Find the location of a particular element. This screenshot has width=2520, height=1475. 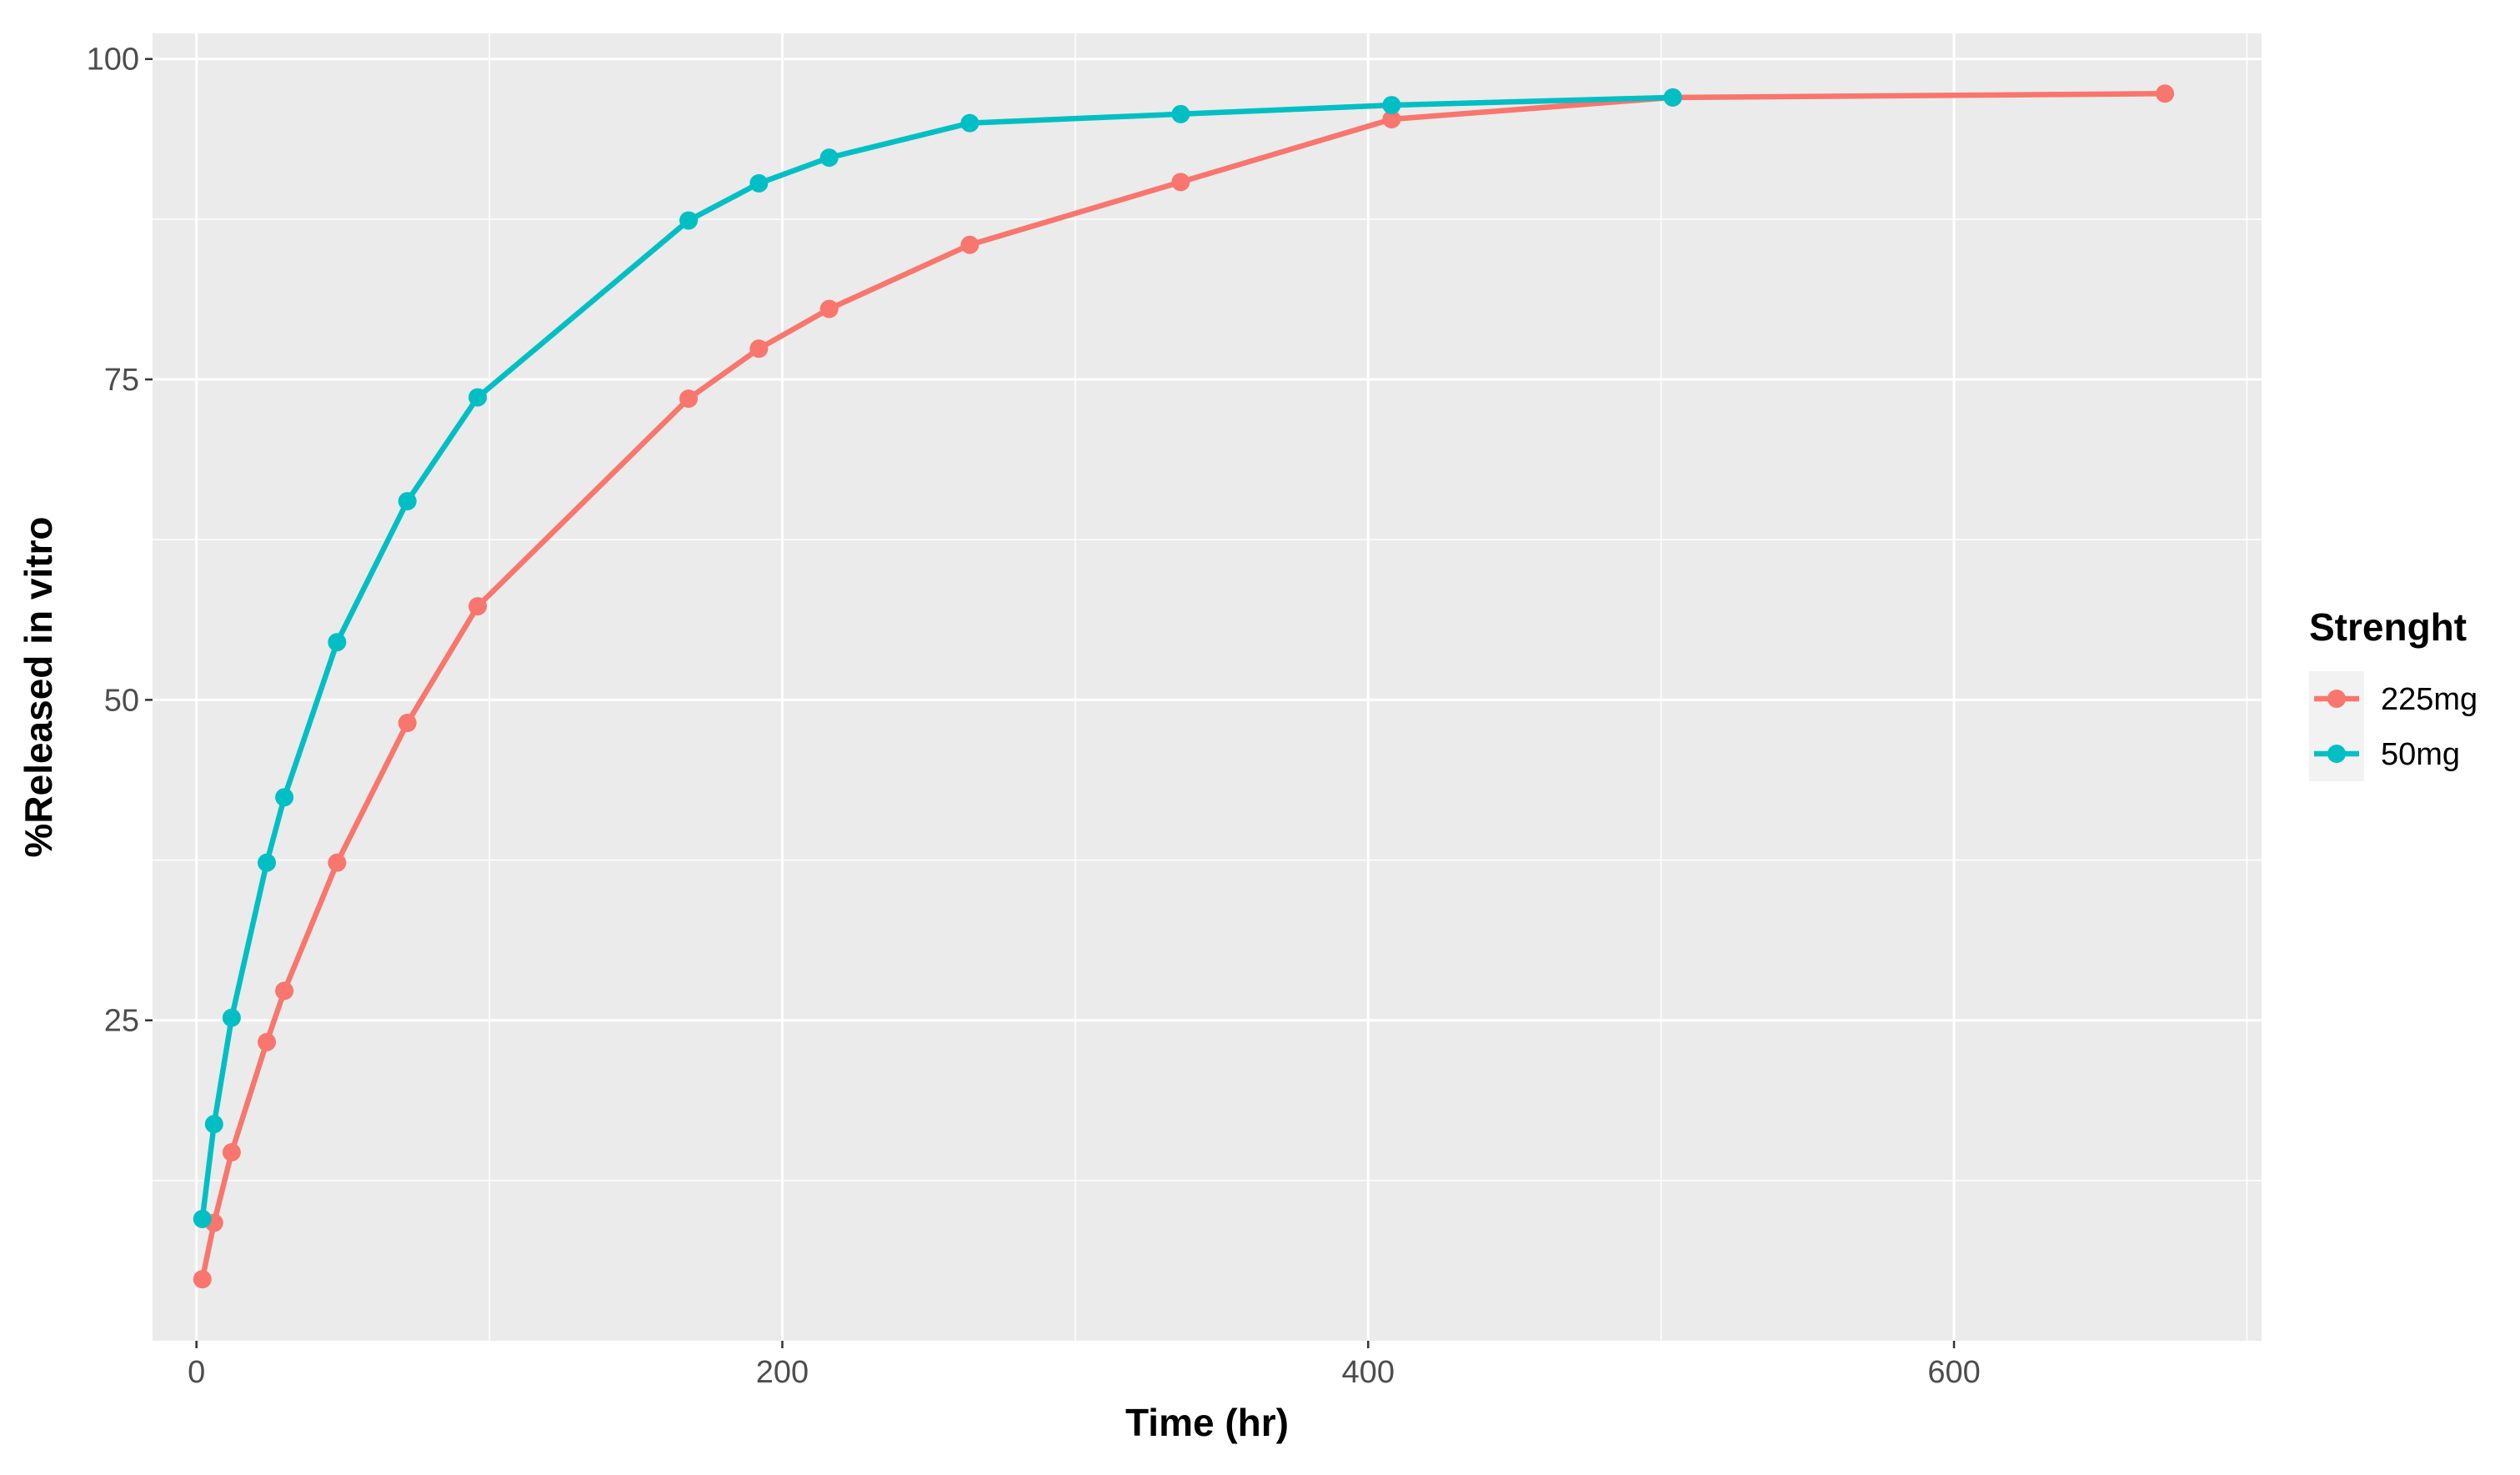

y-axis-title: %Released in vitro is located at coordinates (38, 686).